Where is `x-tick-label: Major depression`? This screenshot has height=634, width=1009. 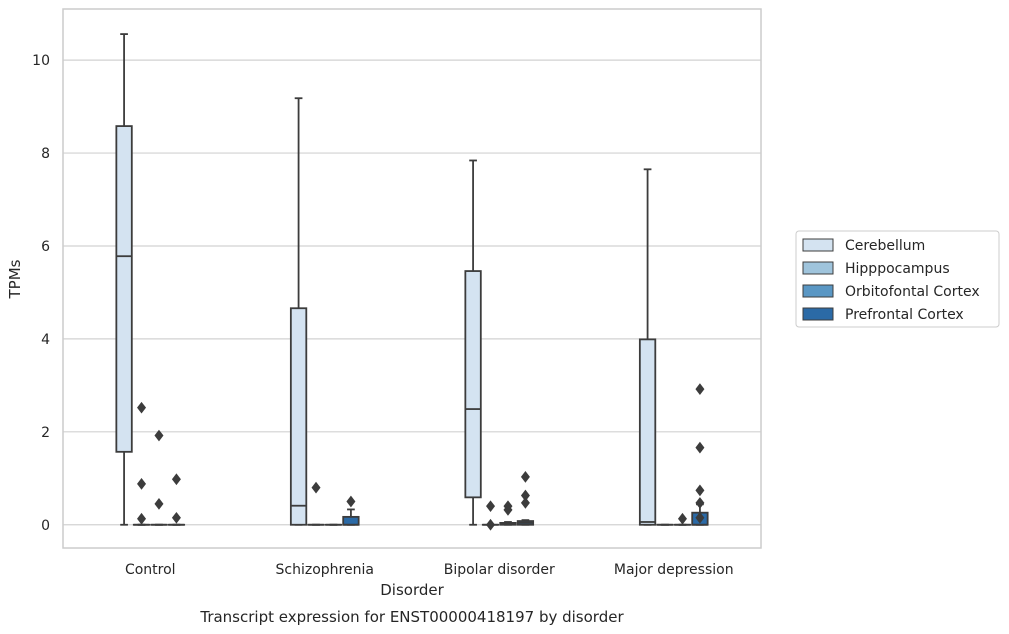 x-tick-label: Major depression is located at coordinates (674, 570).